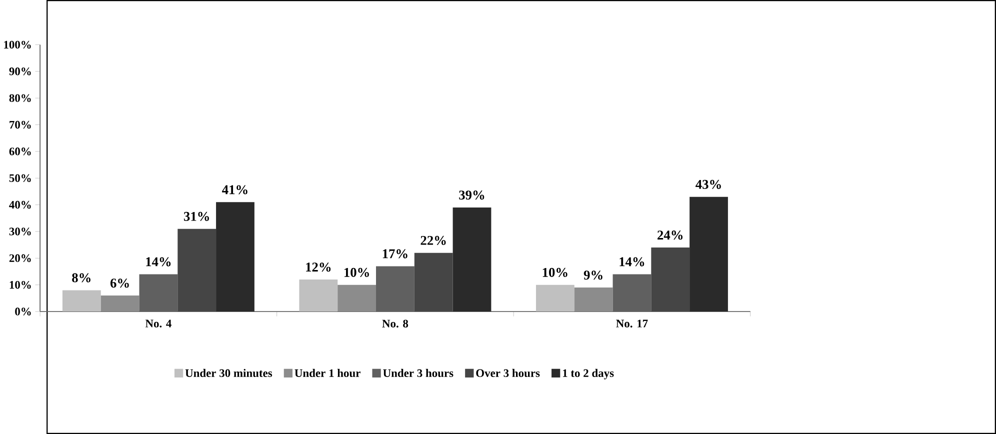 The height and width of the screenshot is (434, 996). Describe the element at coordinates (20, 178) in the screenshot. I see `y-tick-label: 50%` at that location.